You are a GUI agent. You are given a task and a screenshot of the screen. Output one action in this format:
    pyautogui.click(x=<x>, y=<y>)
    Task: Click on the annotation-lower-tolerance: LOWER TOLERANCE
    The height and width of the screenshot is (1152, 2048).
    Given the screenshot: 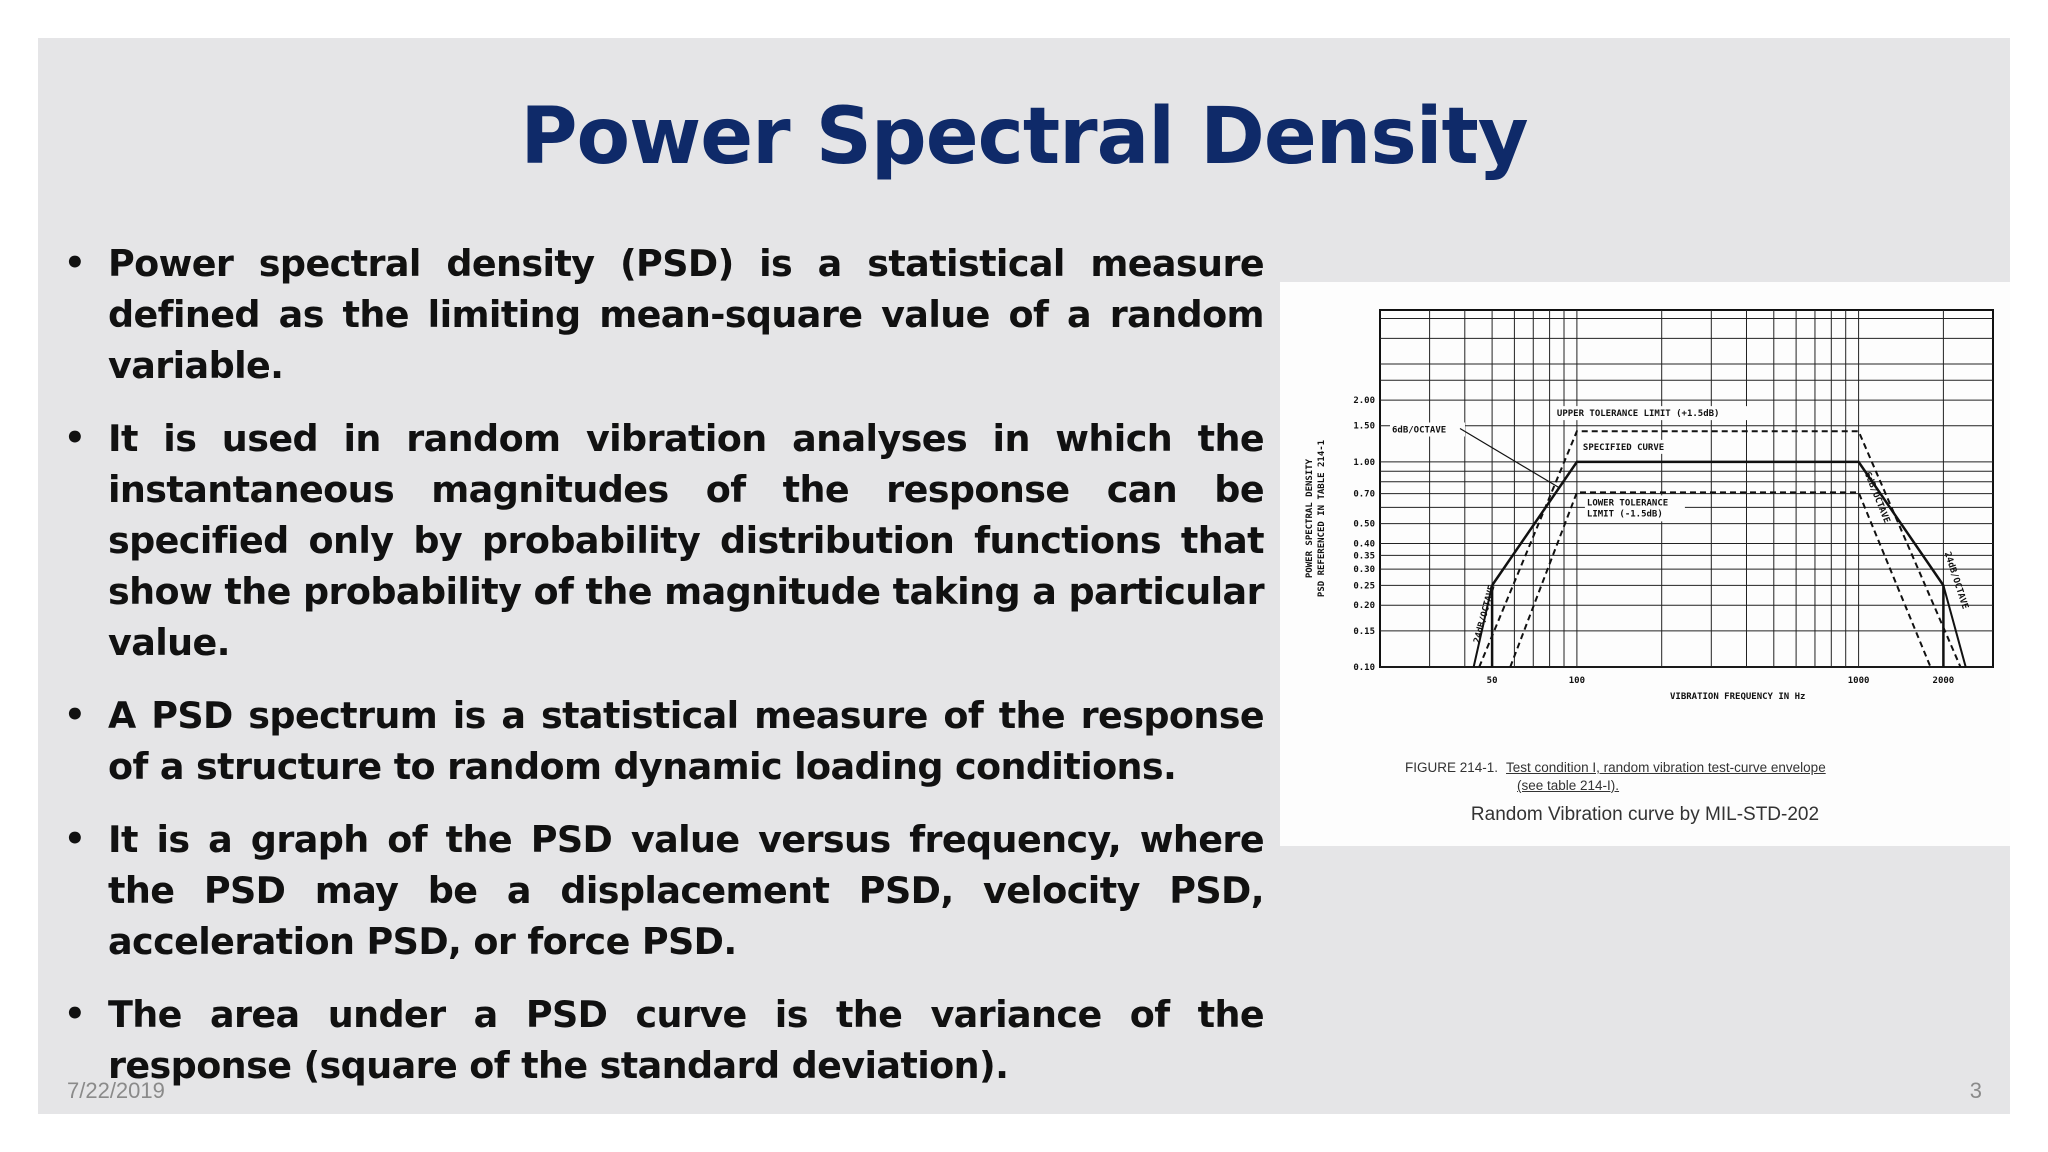 What is the action you would take?
    pyautogui.click(x=1627, y=503)
    